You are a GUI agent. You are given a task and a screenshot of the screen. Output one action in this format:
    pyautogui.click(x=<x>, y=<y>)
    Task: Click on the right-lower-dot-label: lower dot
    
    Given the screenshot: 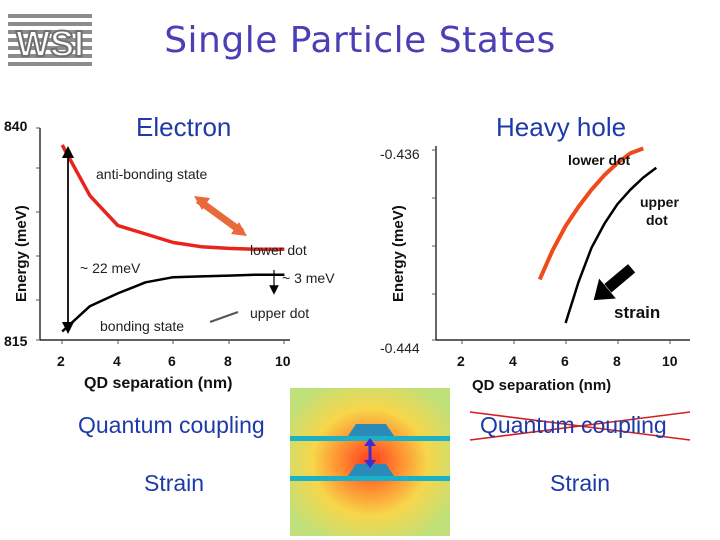 What is the action you would take?
    pyautogui.click(x=599, y=160)
    